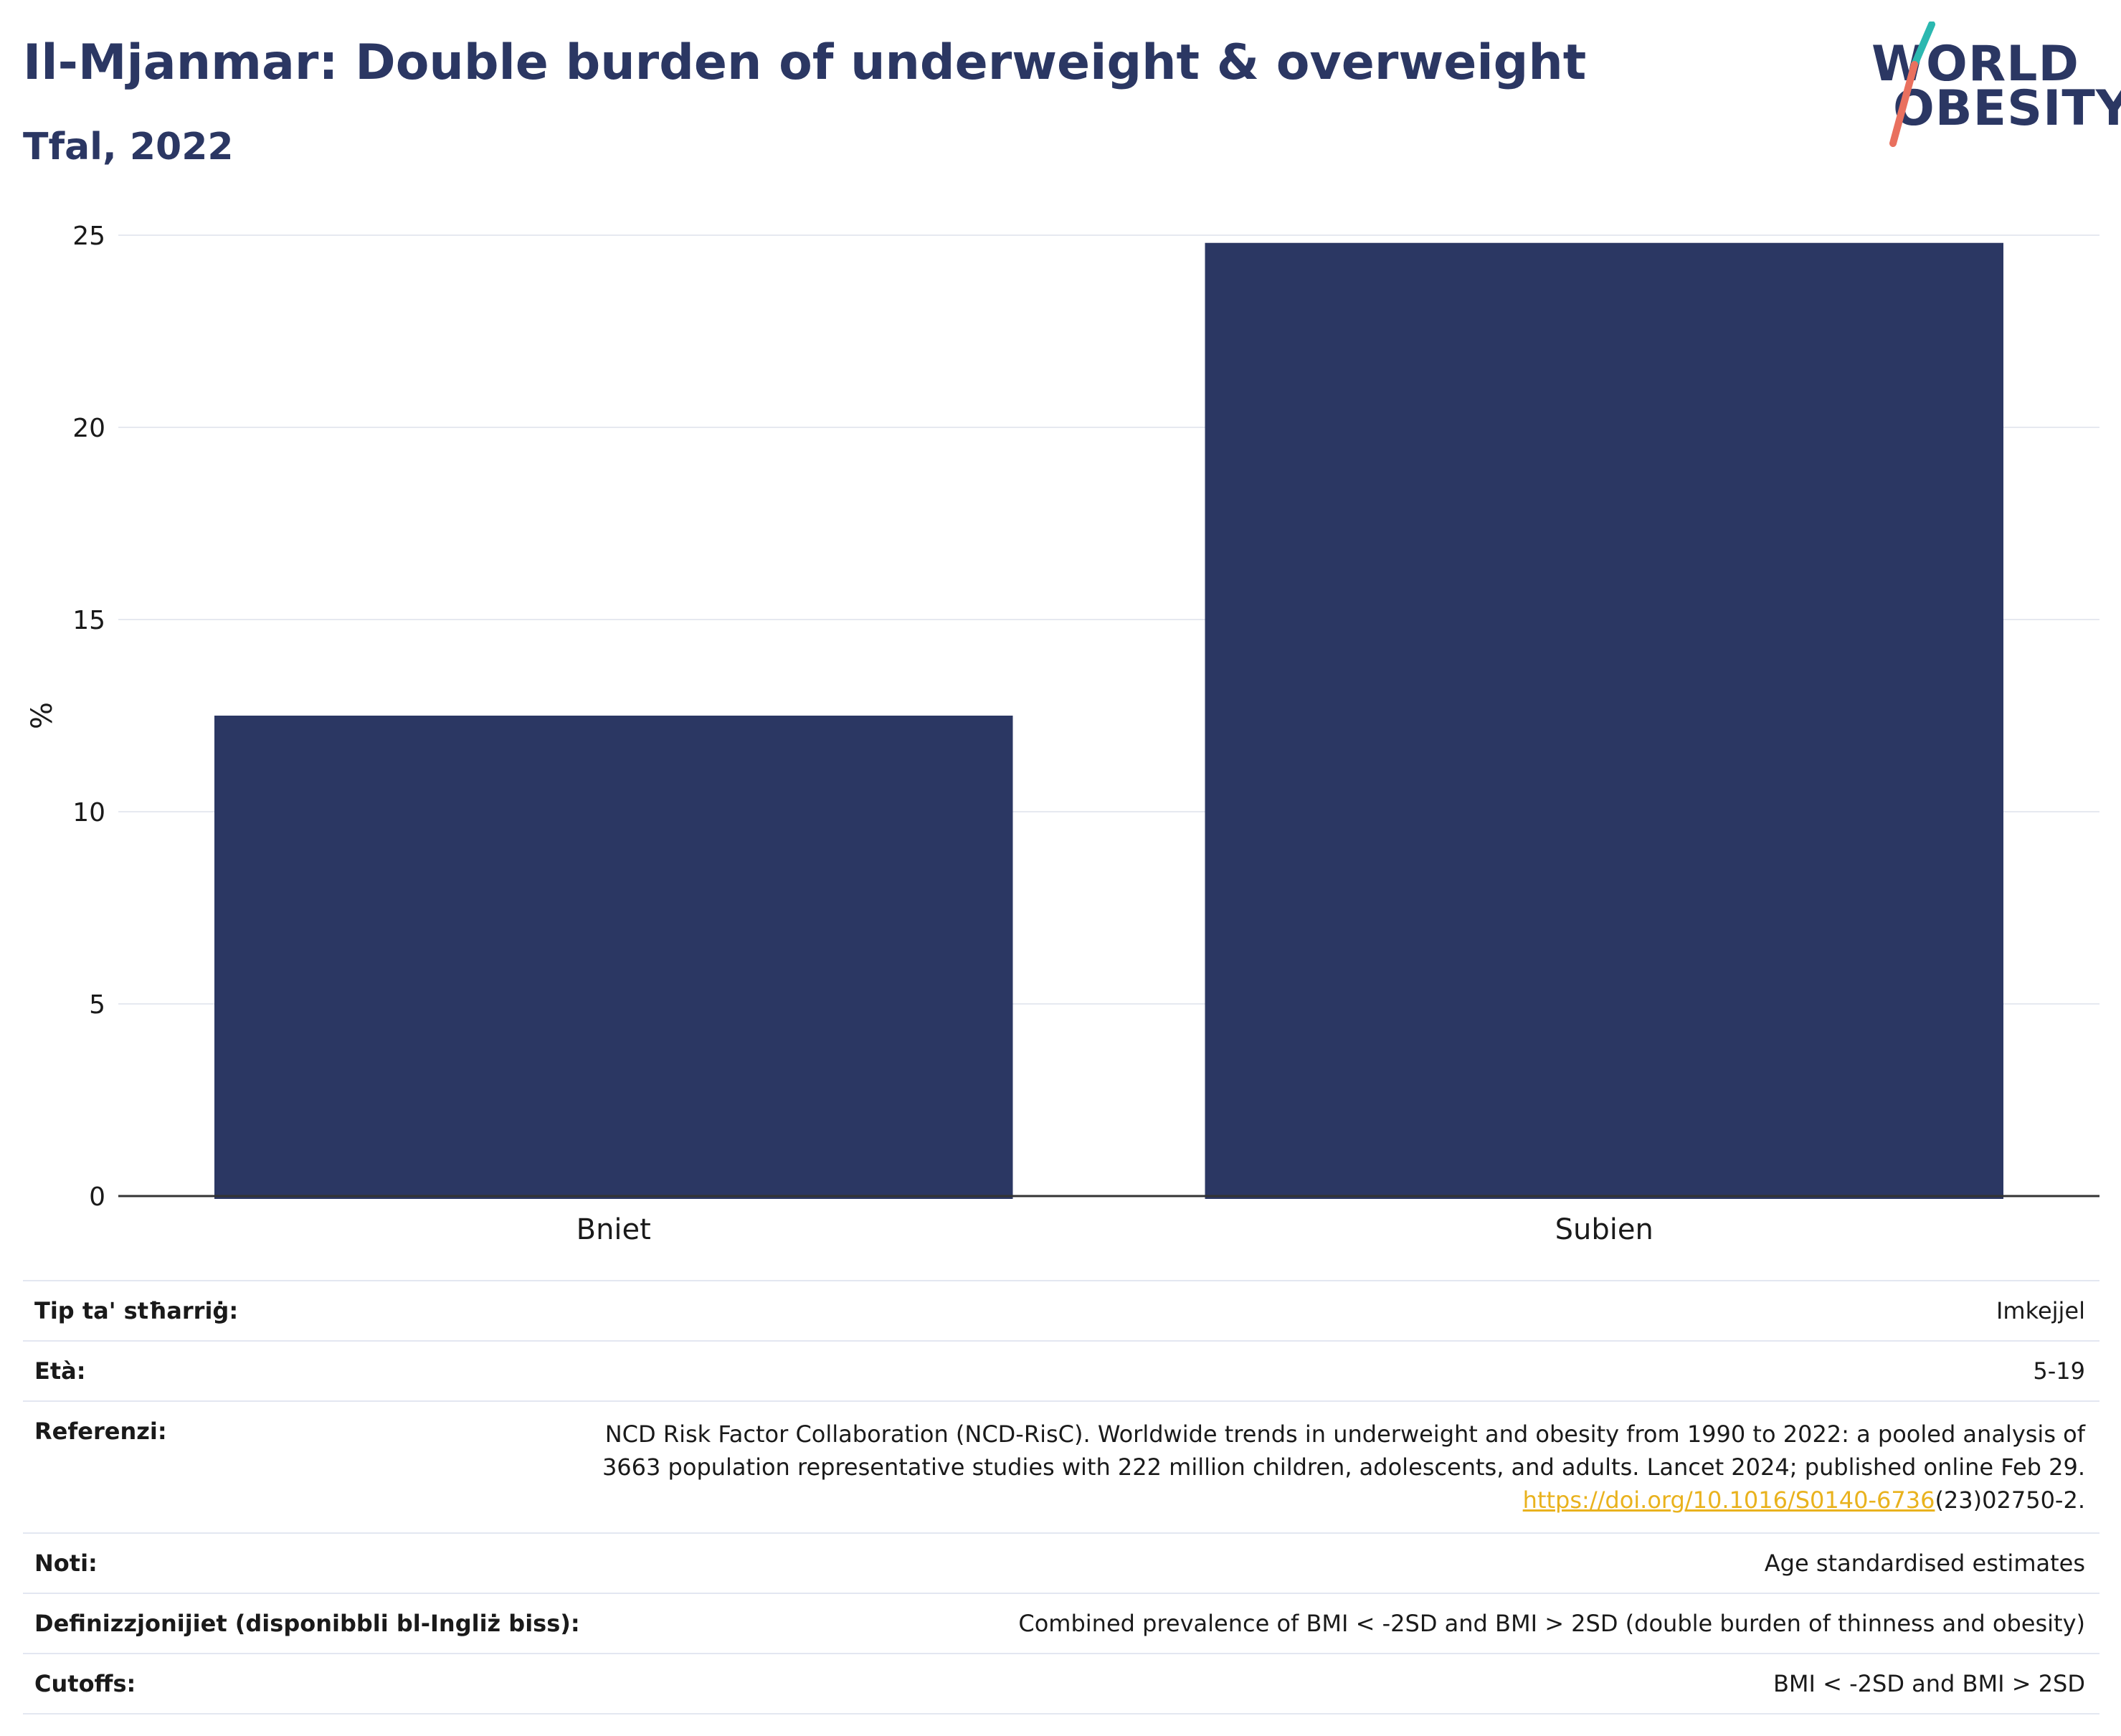  I want to click on y-axis-label: %, so click(42, 715).